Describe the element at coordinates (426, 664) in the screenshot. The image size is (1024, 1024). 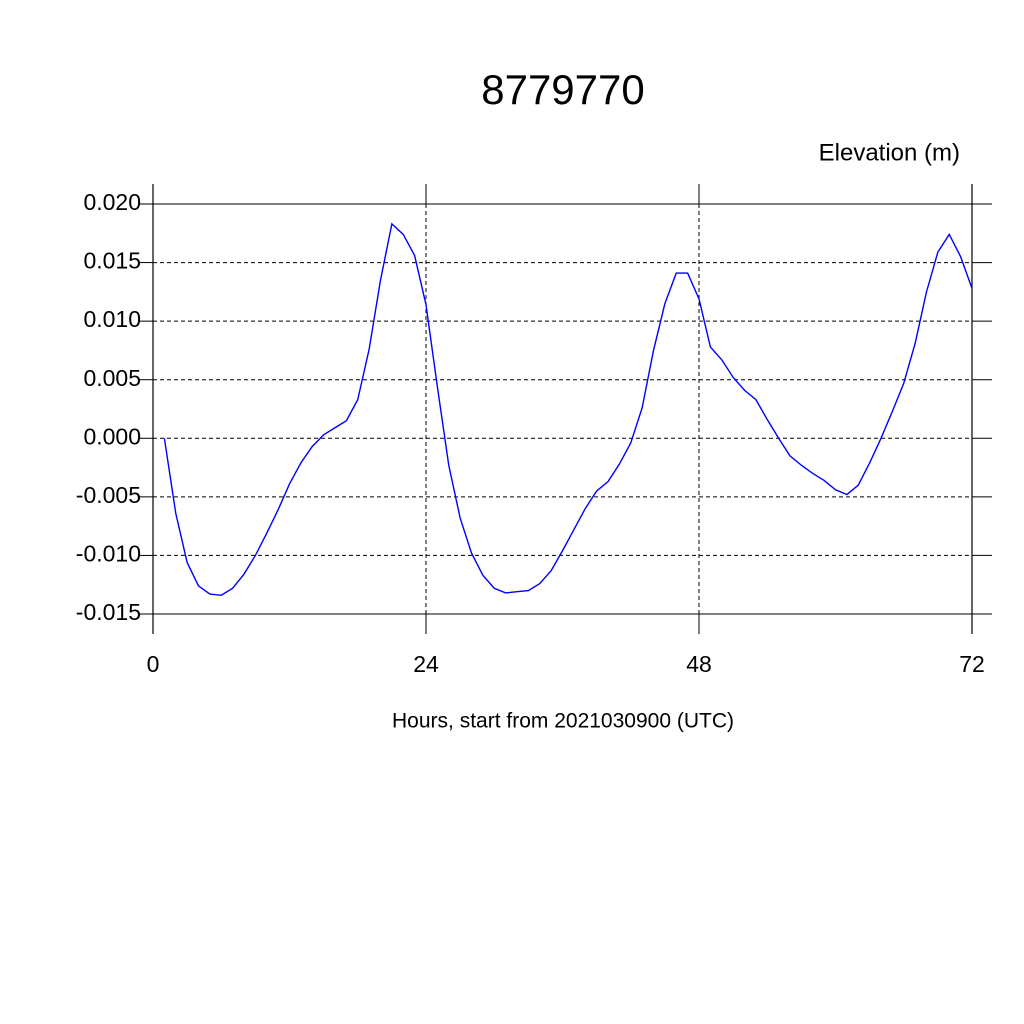
I see `x-tick-label: 24` at that location.